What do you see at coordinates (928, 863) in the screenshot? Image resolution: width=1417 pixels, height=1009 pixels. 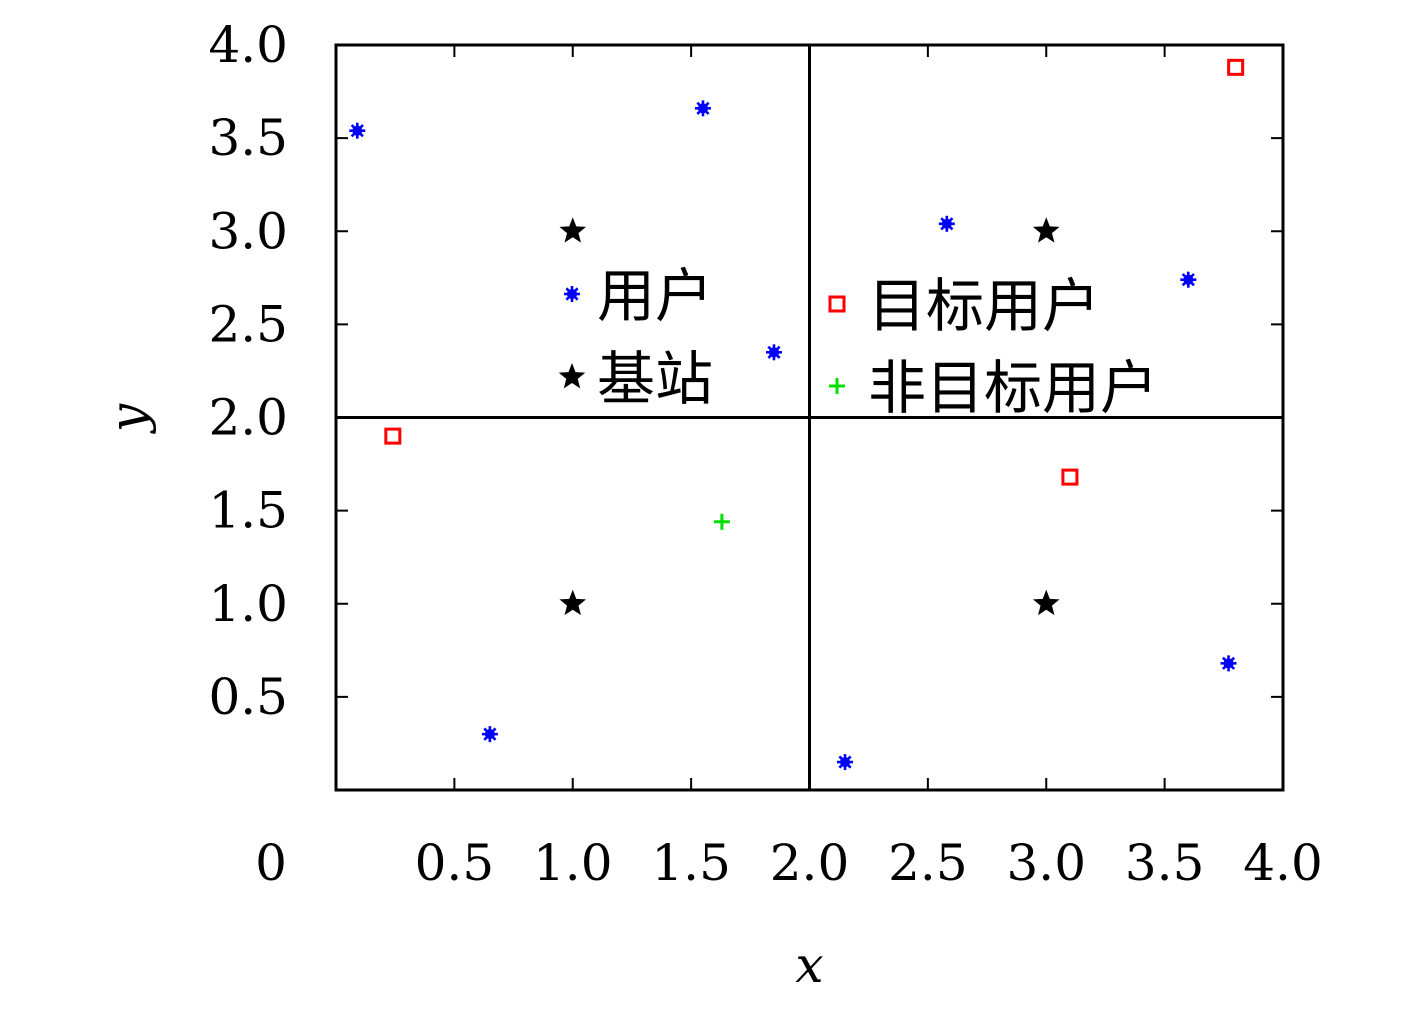 I see `x-tick-label: 2.5` at bounding box center [928, 863].